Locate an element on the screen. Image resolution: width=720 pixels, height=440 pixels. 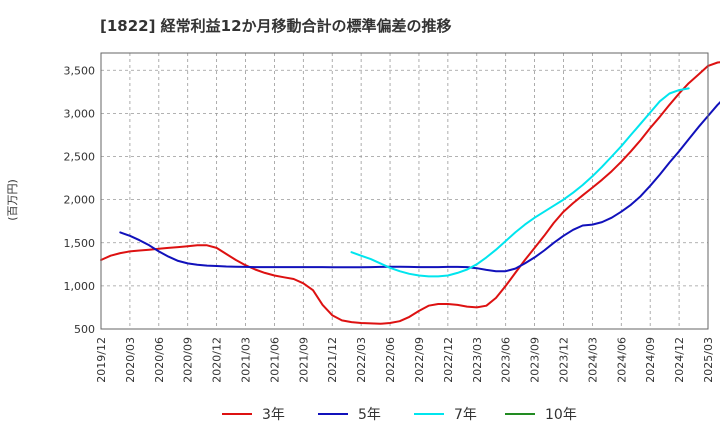
x-tick-label: 2022/03 is located at coordinates (361, 360).